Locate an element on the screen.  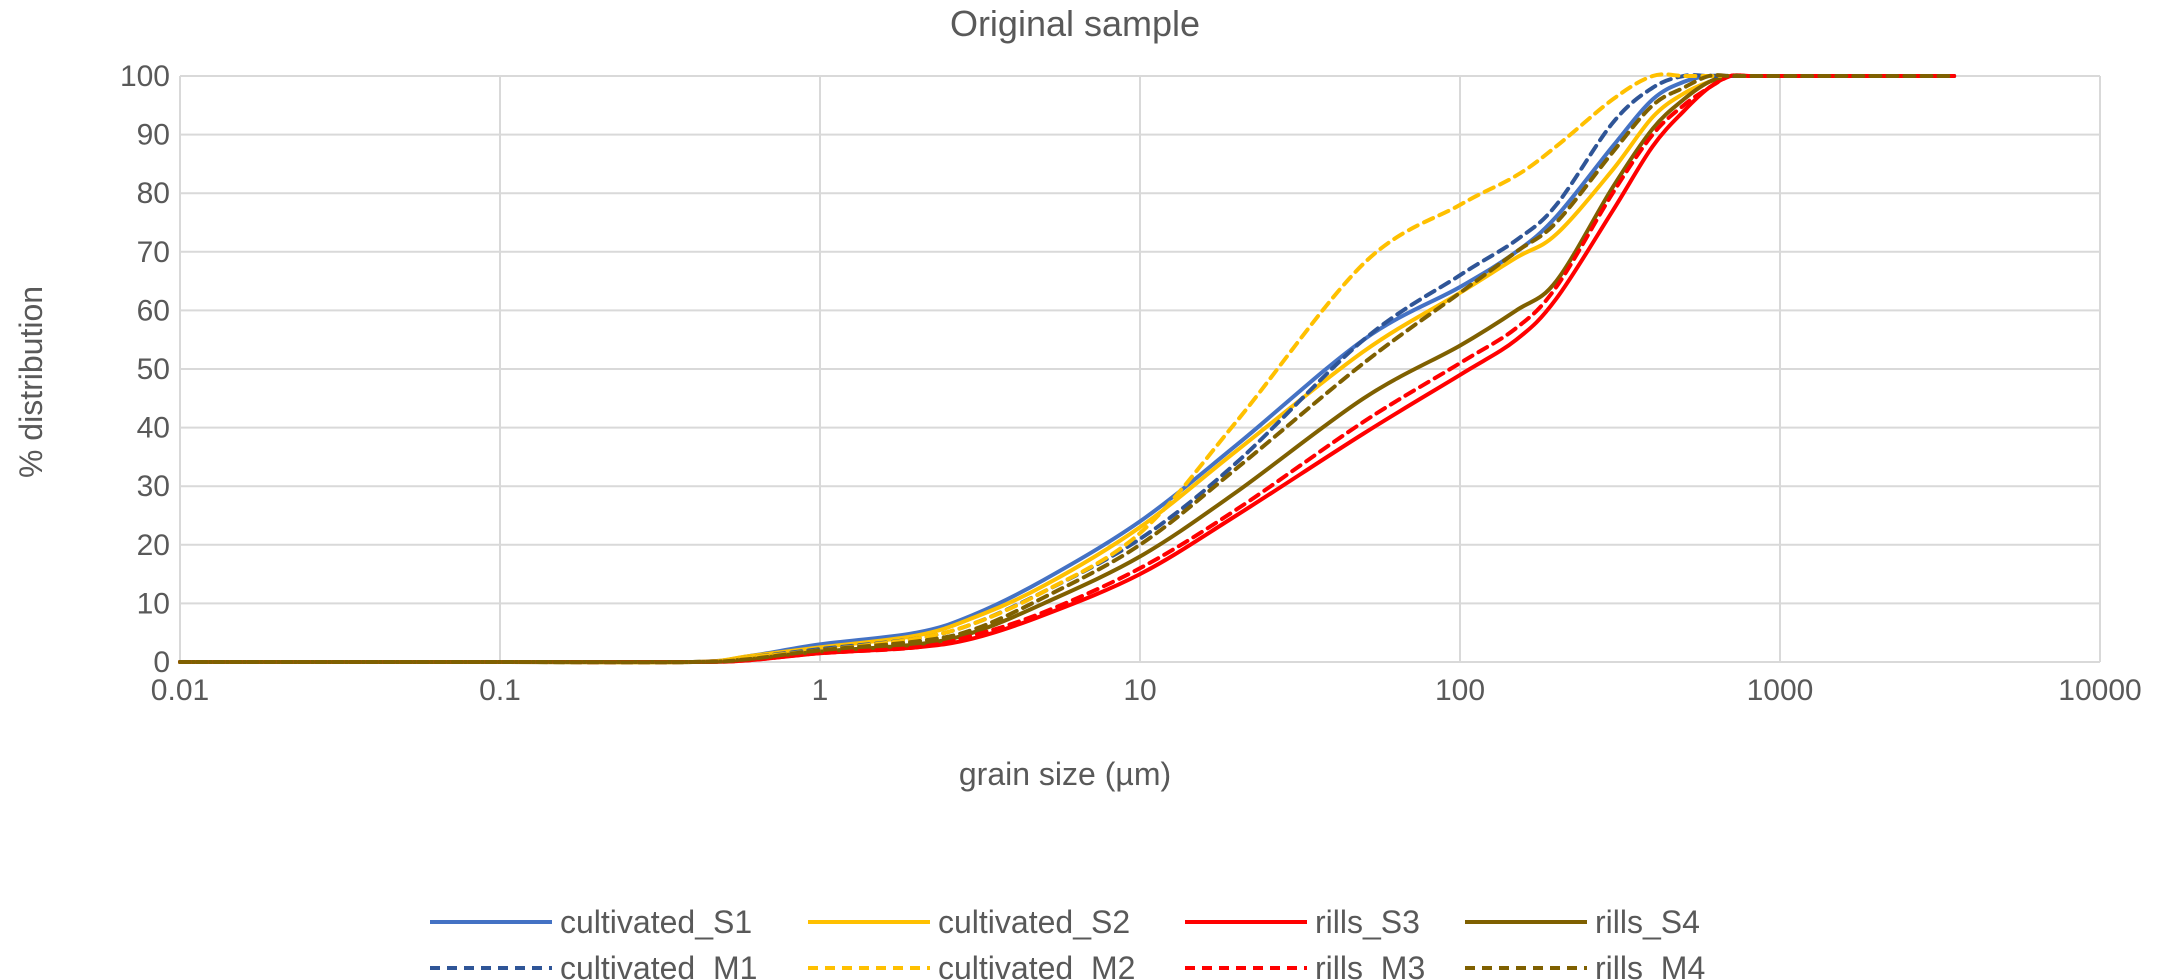
y-tick-label: 30 is located at coordinates (153, 486).